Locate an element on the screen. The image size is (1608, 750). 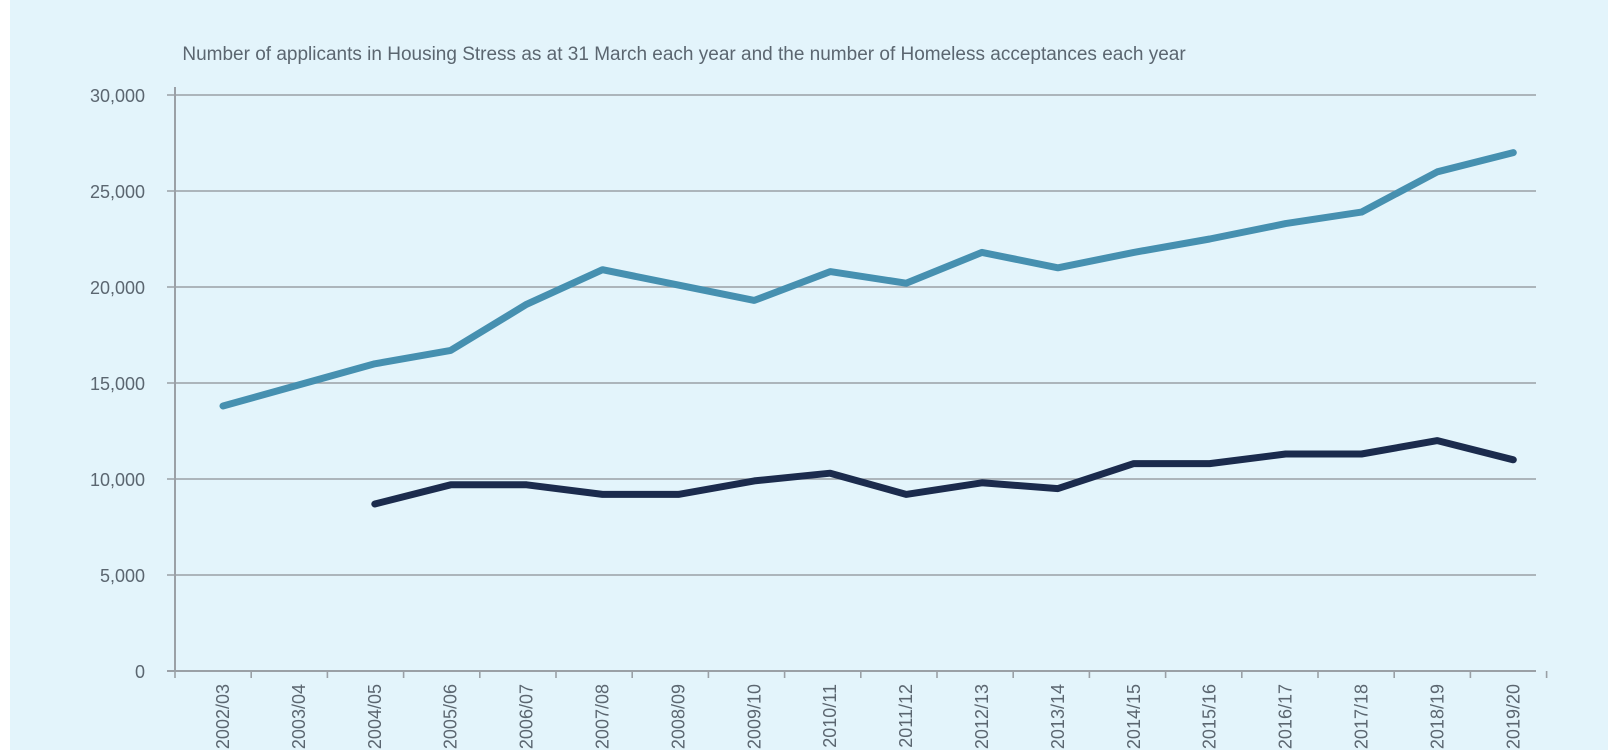
x-tick-label: 2006/07 is located at coordinates (527, 716).